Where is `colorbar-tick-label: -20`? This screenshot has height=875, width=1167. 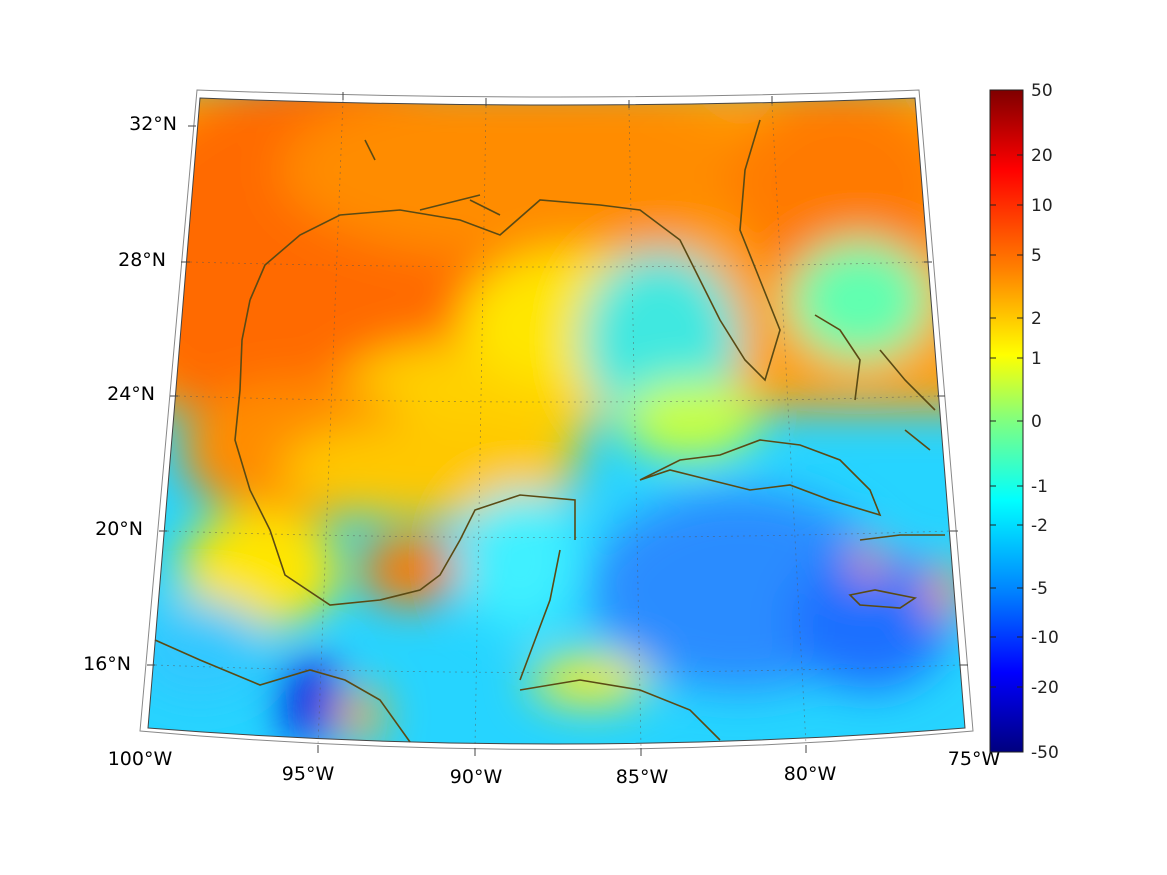 colorbar-tick-label: -20 is located at coordinates (1045, 688).